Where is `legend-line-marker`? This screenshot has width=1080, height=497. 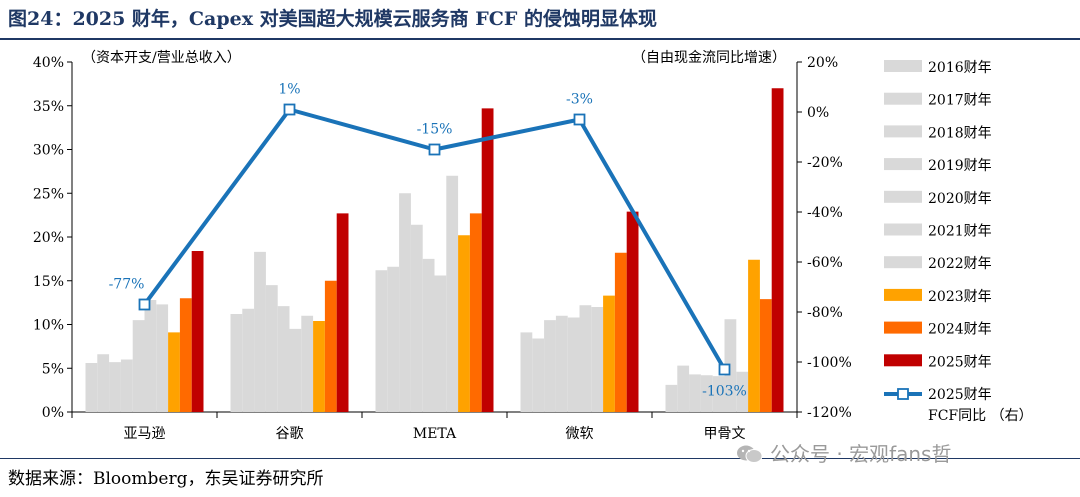 legend-line-marker is located at coordinates (903, 394).